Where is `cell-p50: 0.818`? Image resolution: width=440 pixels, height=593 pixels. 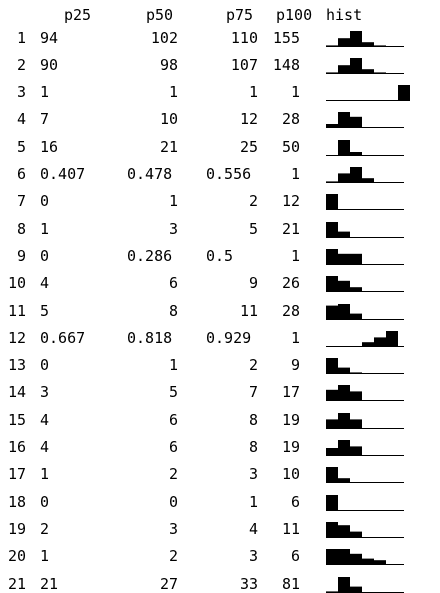 cell-p50: 0.818 is located at coordinates (150, 337).